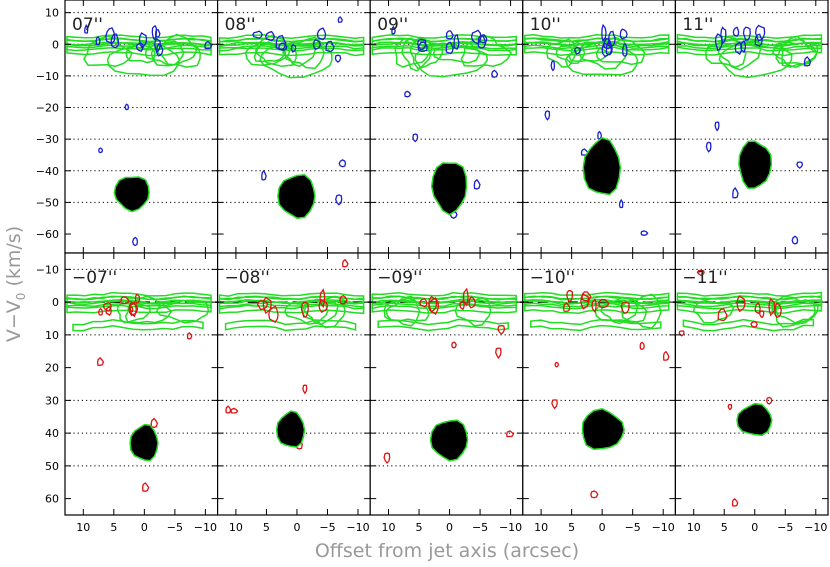 This screenshot has height=567, width=830. What do you see at coordinates (55, 302) in the screenshot?
I see `y-tick-label: 0` at bounding box center [55, 302].